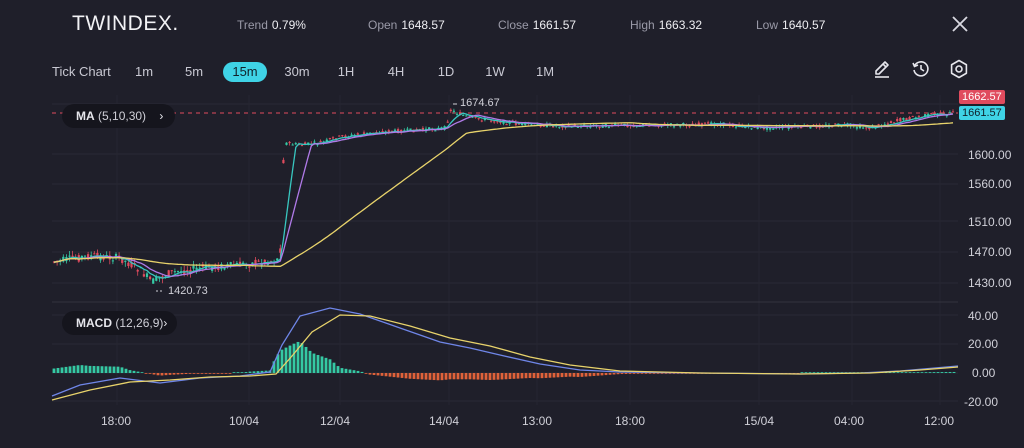  Describe the element at coordinates (297, 71) in the screenshot. I see `timeframe-30m: 30m` at that location.